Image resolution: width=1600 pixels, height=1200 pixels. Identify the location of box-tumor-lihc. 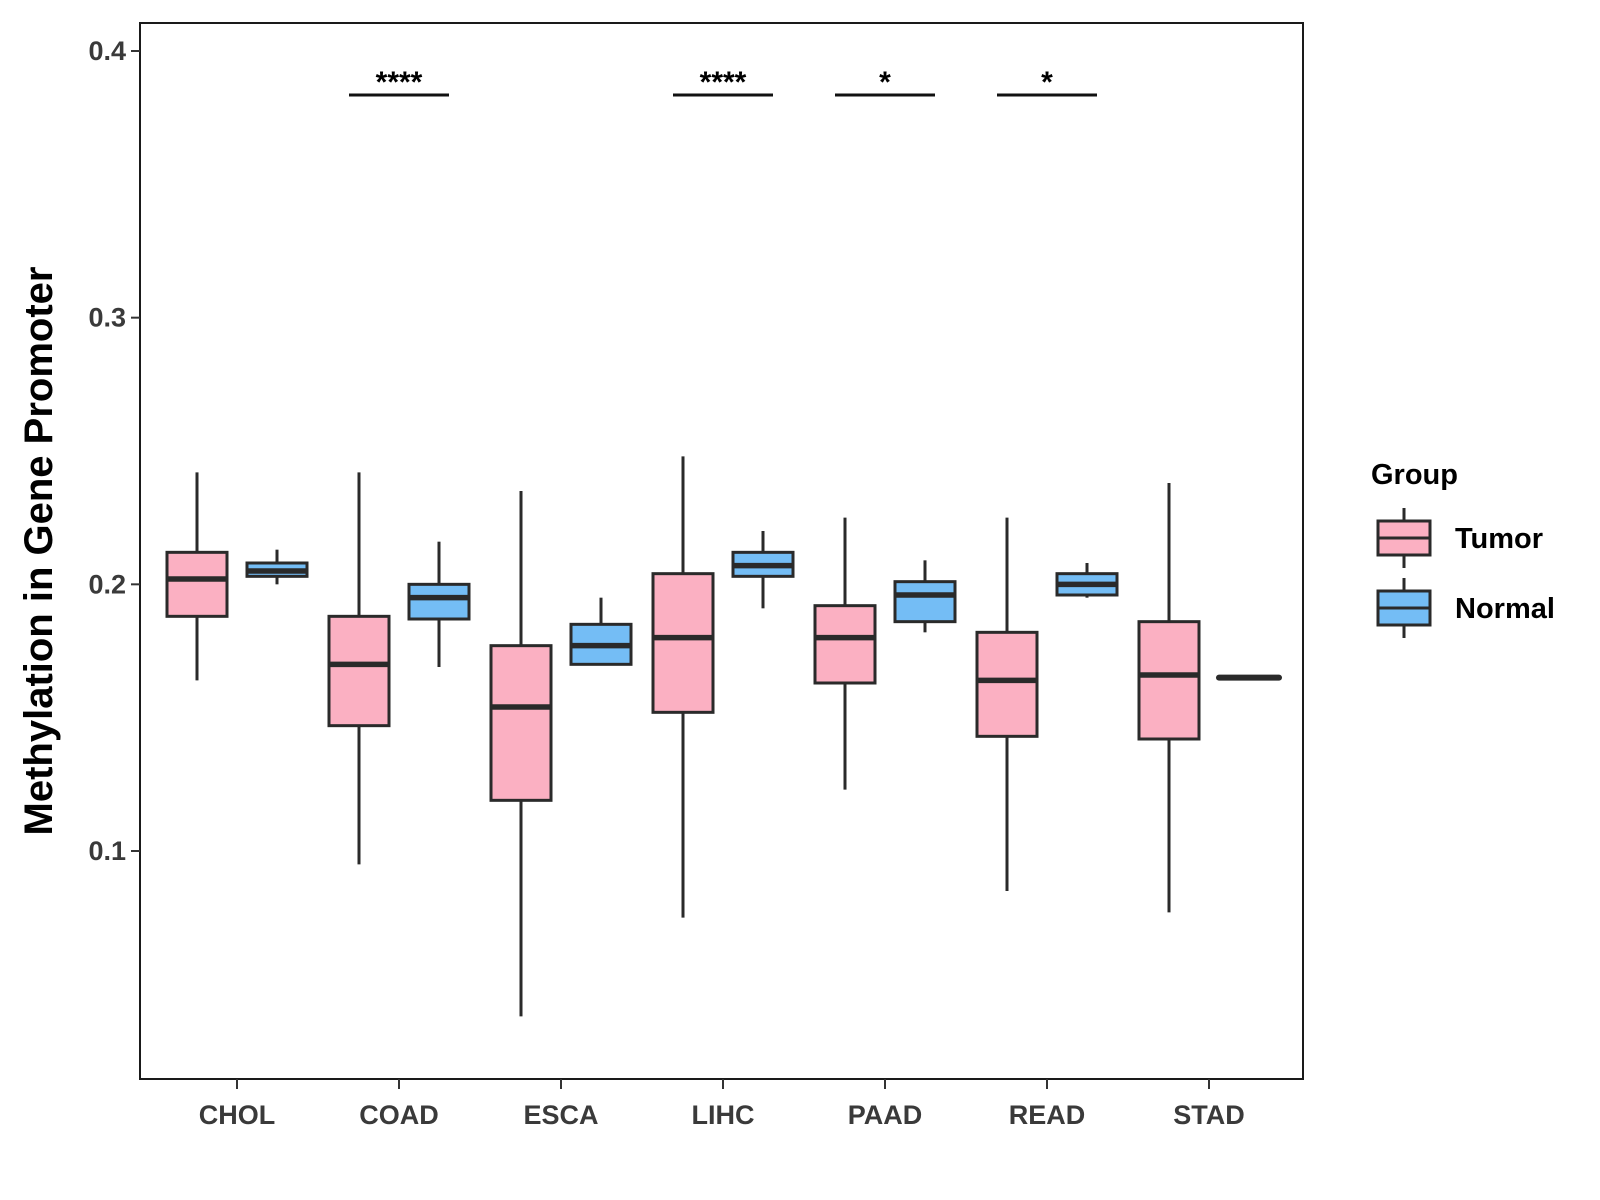
(683, 687).